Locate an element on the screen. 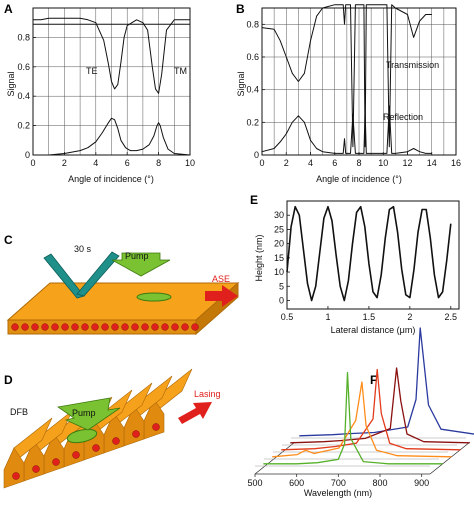  panel-e-series is located at coordinates (369, 253).